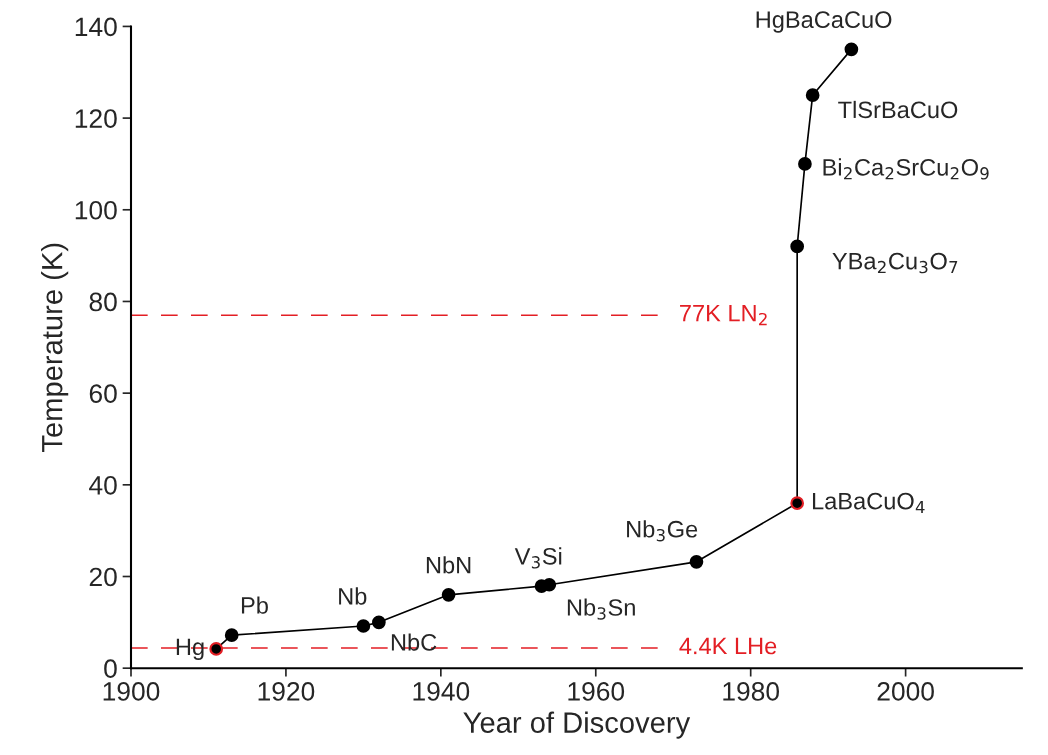  Describe the element at coordinates (254, 605) in the screenshot. I see `annotation: Pb` at that location.